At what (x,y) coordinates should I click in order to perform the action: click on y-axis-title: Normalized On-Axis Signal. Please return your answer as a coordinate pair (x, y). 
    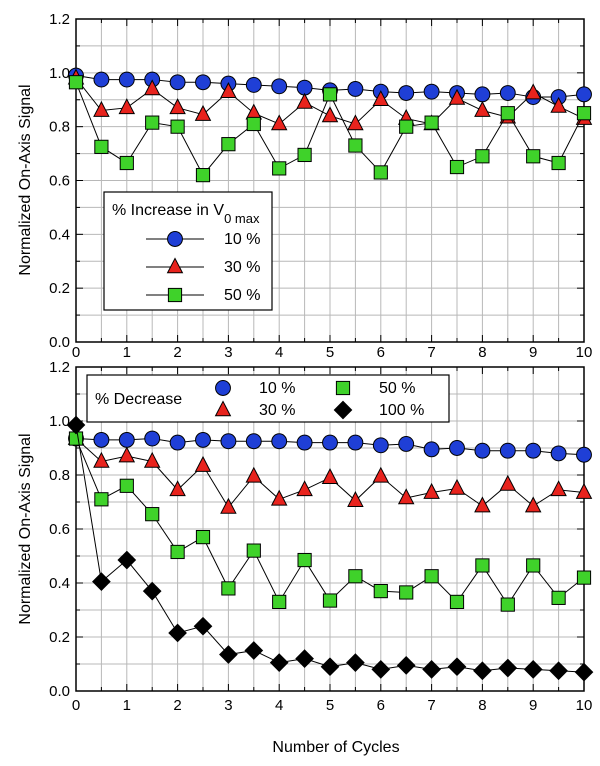
    Looking at the image, I should click on (25, 528).